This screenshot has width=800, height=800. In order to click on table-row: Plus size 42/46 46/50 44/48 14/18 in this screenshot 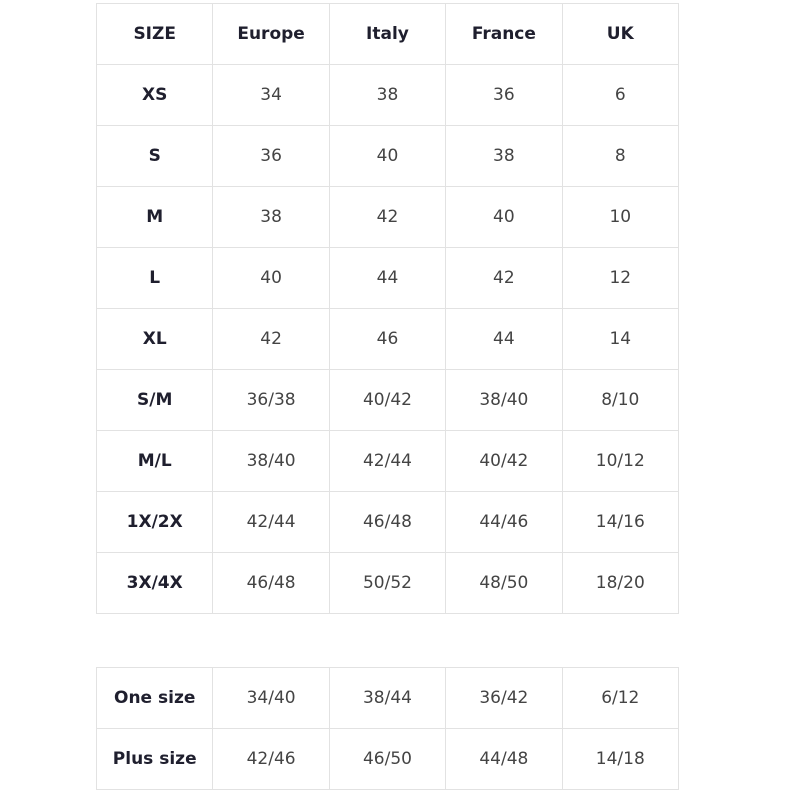, I will do `click(387, 759)`.